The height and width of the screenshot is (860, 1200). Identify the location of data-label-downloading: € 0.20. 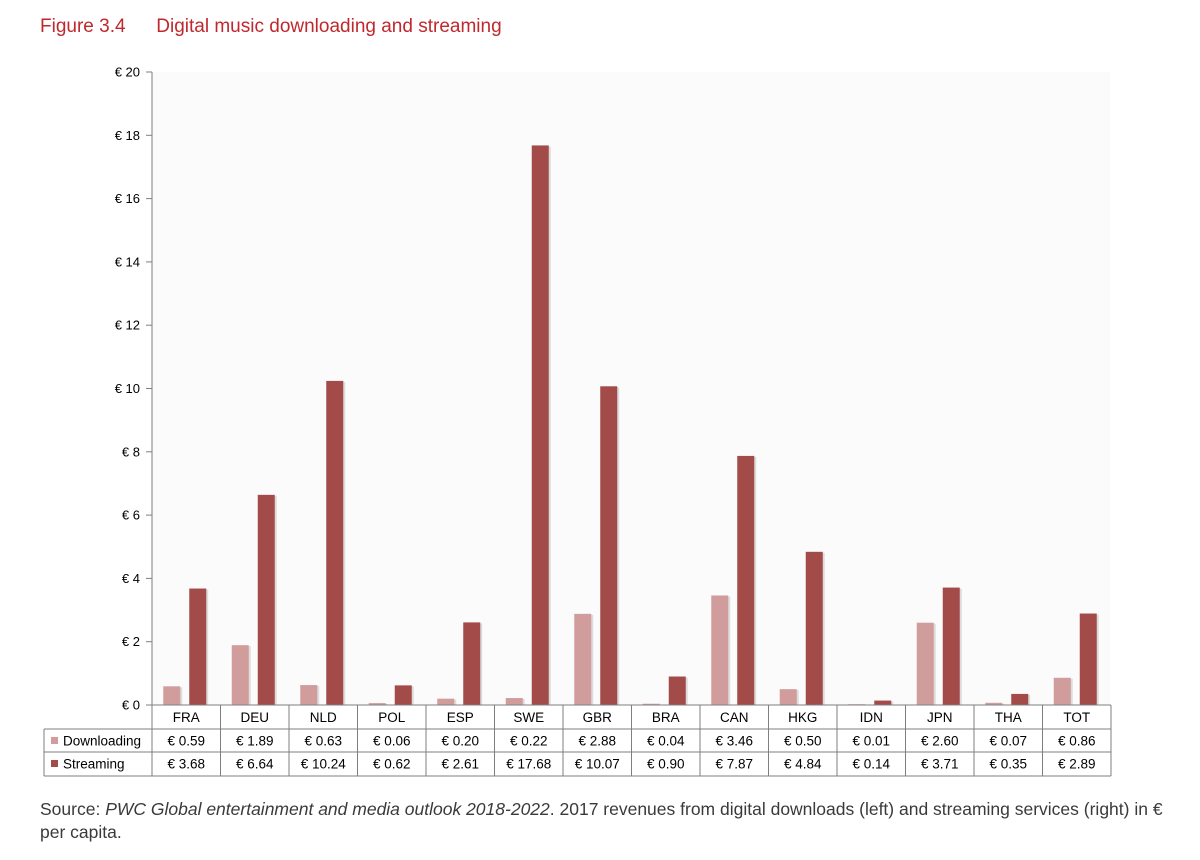
(460, 741).